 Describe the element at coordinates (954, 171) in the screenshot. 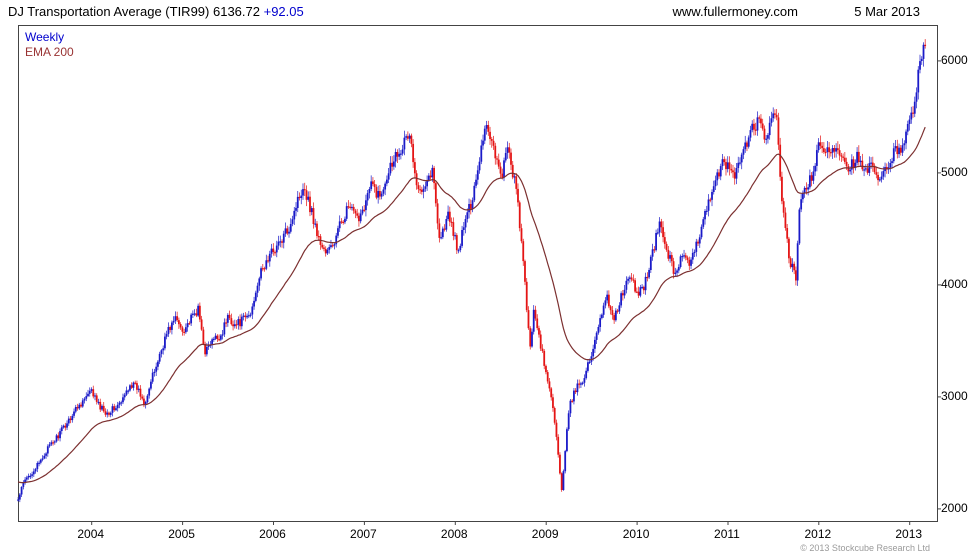

I see `y-axis-label: 5000` at that location.